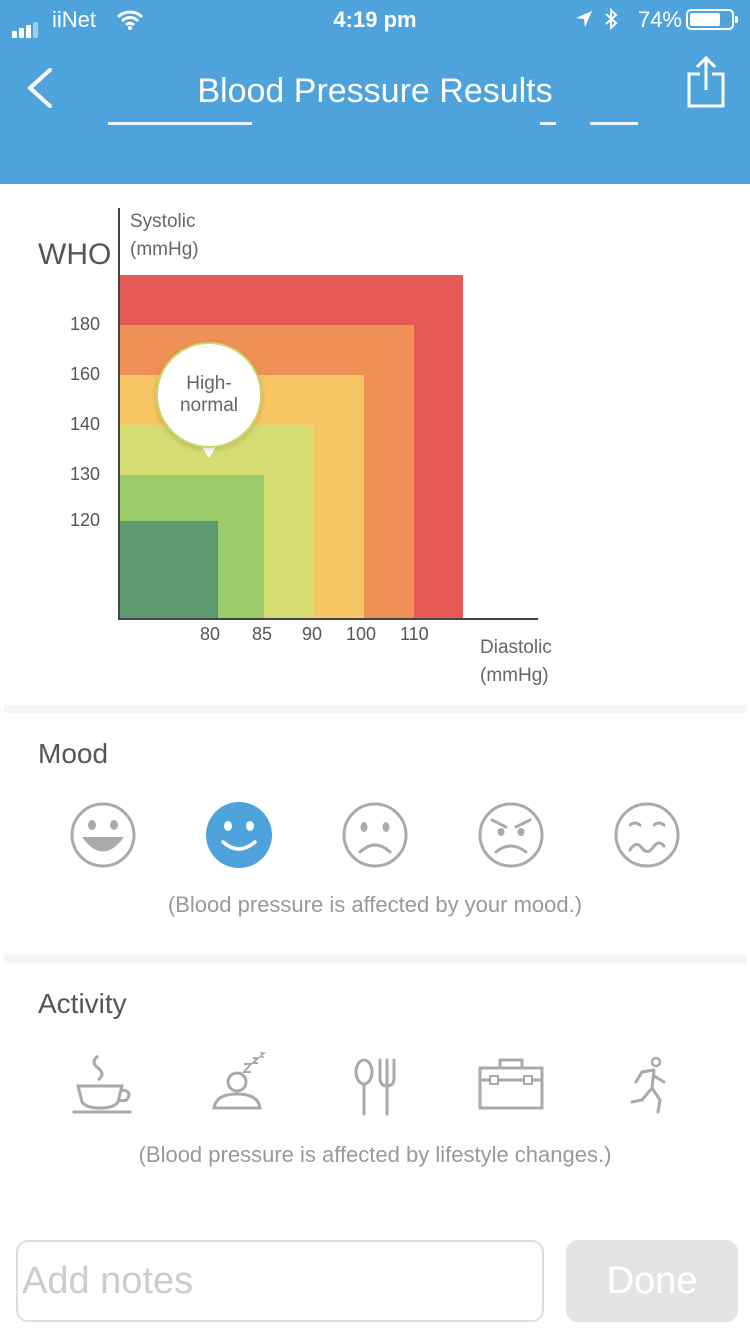 The height and width of the screenshot is (1334, 750). What do you see at coordinates (26, 25) in the screenshot?
I see `signal-icon` at bounding box center [26, 25].